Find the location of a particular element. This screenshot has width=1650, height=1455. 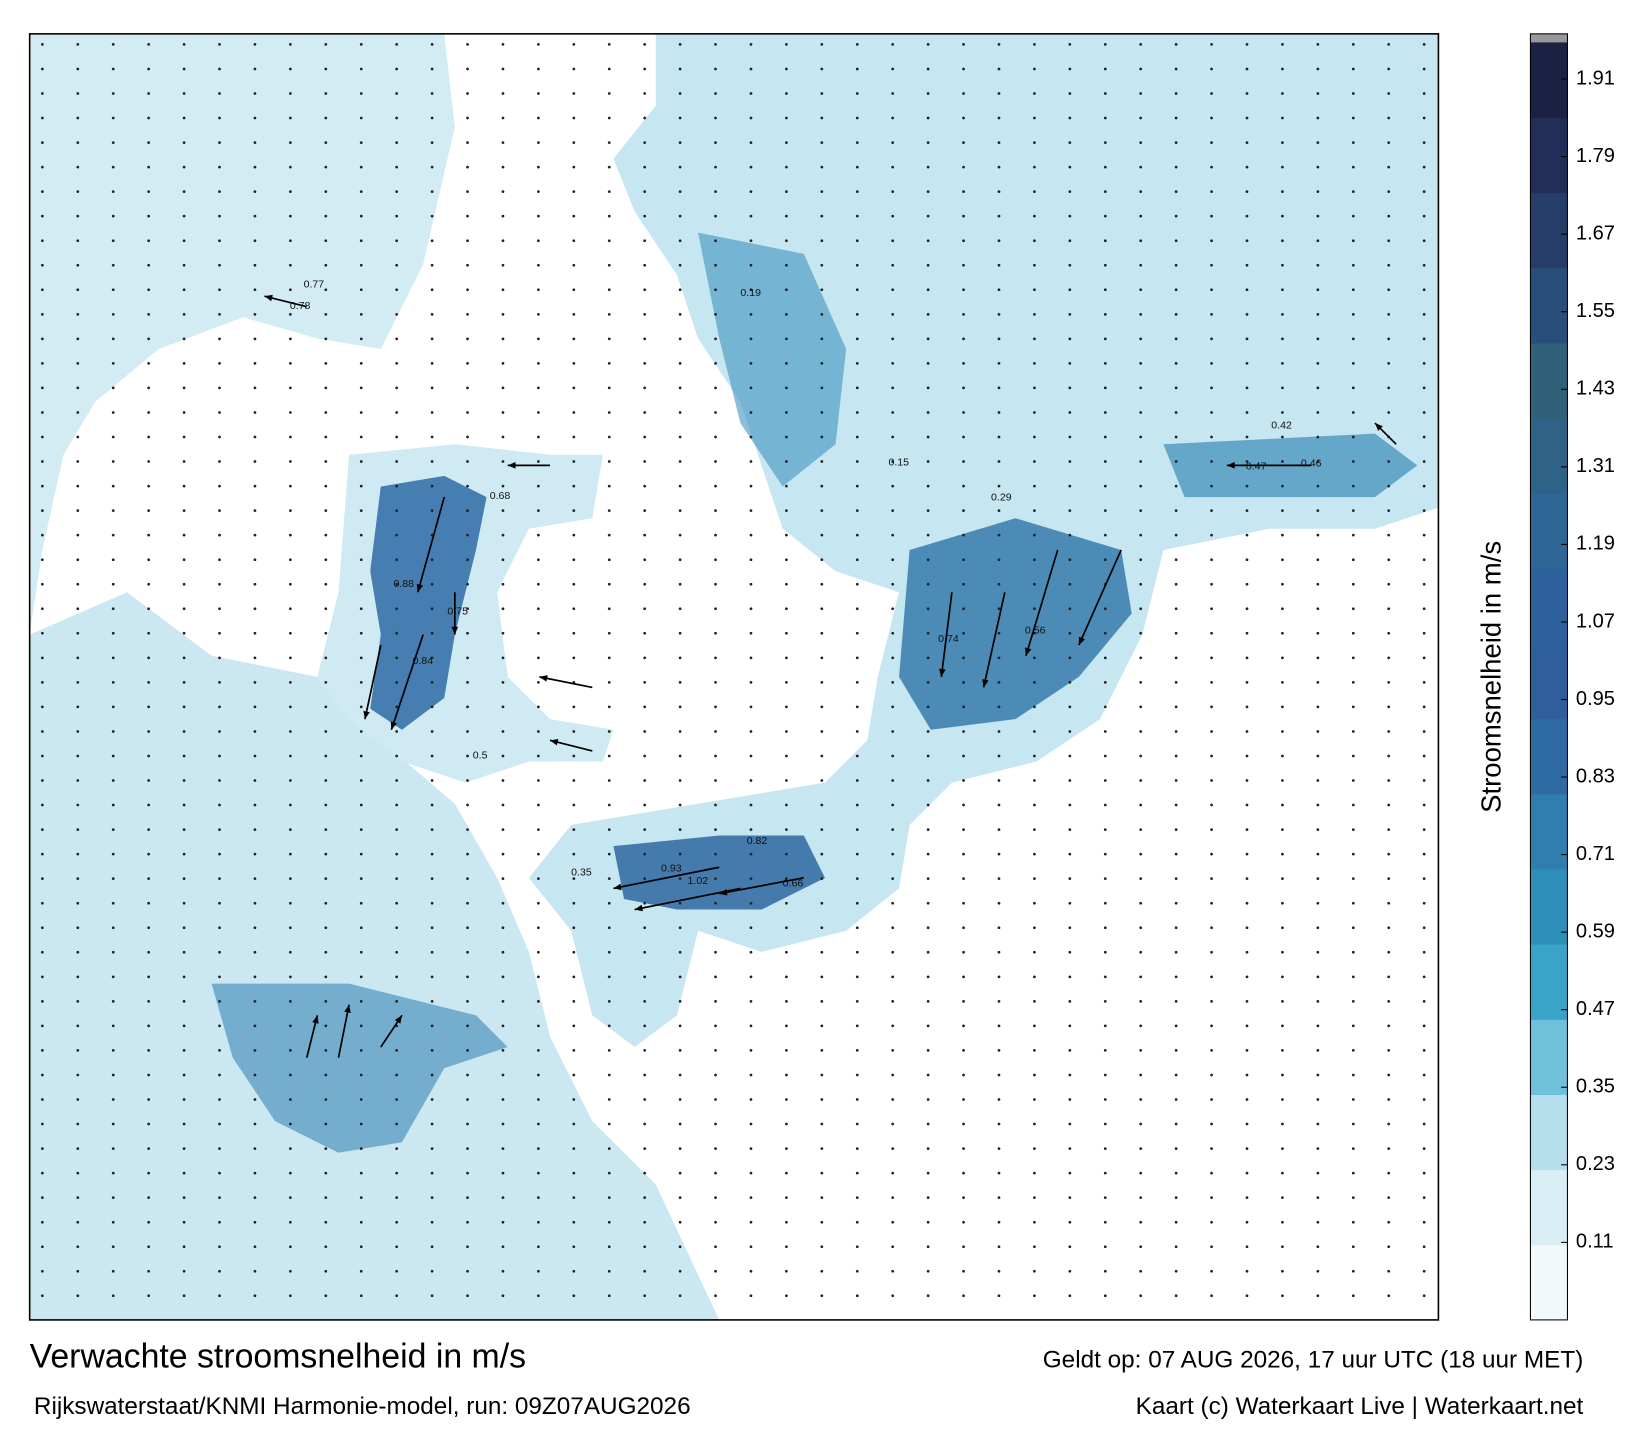

colorbar-tick-label: 0.35 is located at coordinates (1595, 1087).